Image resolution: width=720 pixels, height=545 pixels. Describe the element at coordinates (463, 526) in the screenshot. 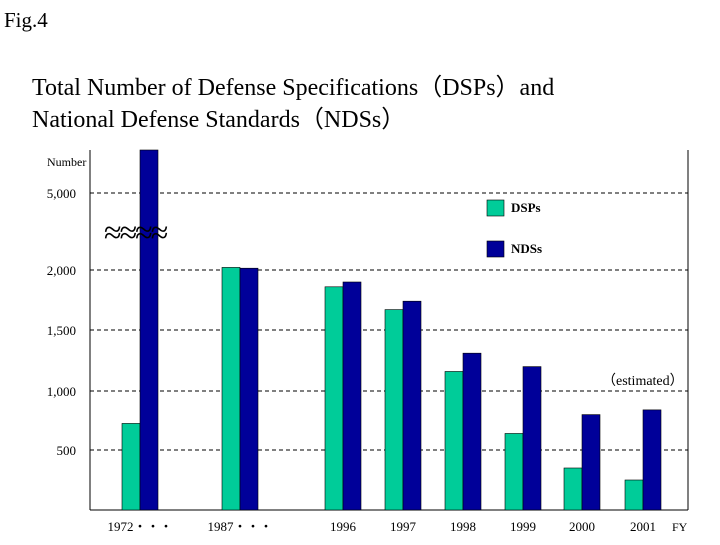

I see `x-tick-label: 1998` at that location.